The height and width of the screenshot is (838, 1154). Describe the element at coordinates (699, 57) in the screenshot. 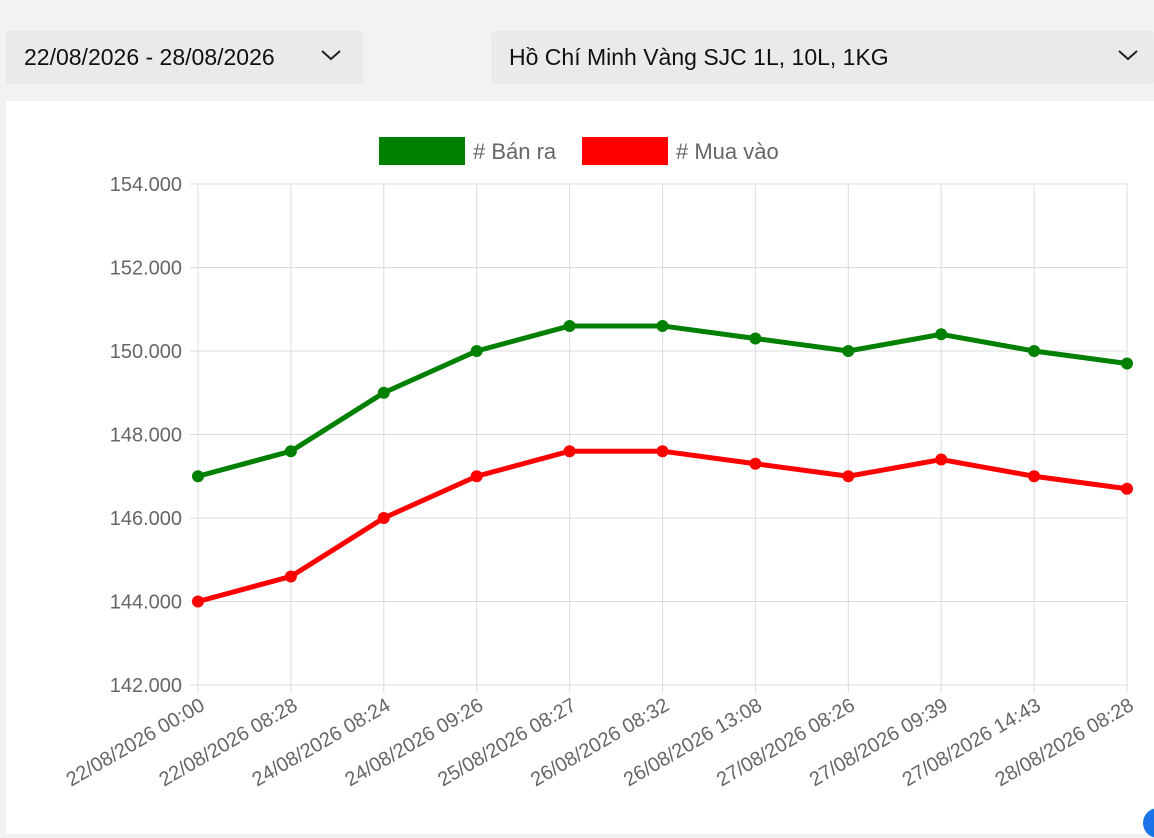

I see `product-value: Hồ Chí Minh Vàng SJC 1L, 10L, 1KG` at that location.